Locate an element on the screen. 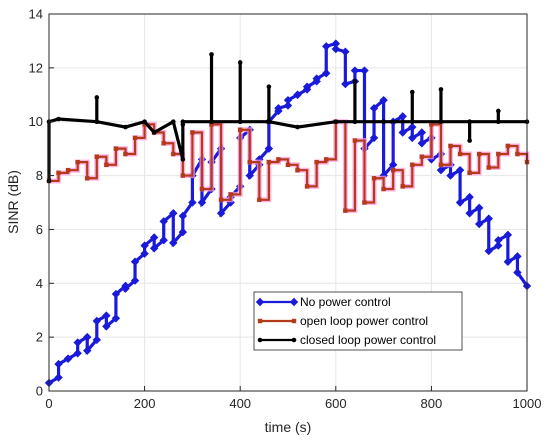  legend-label: open loop power control is located at coordinates (364, 321).